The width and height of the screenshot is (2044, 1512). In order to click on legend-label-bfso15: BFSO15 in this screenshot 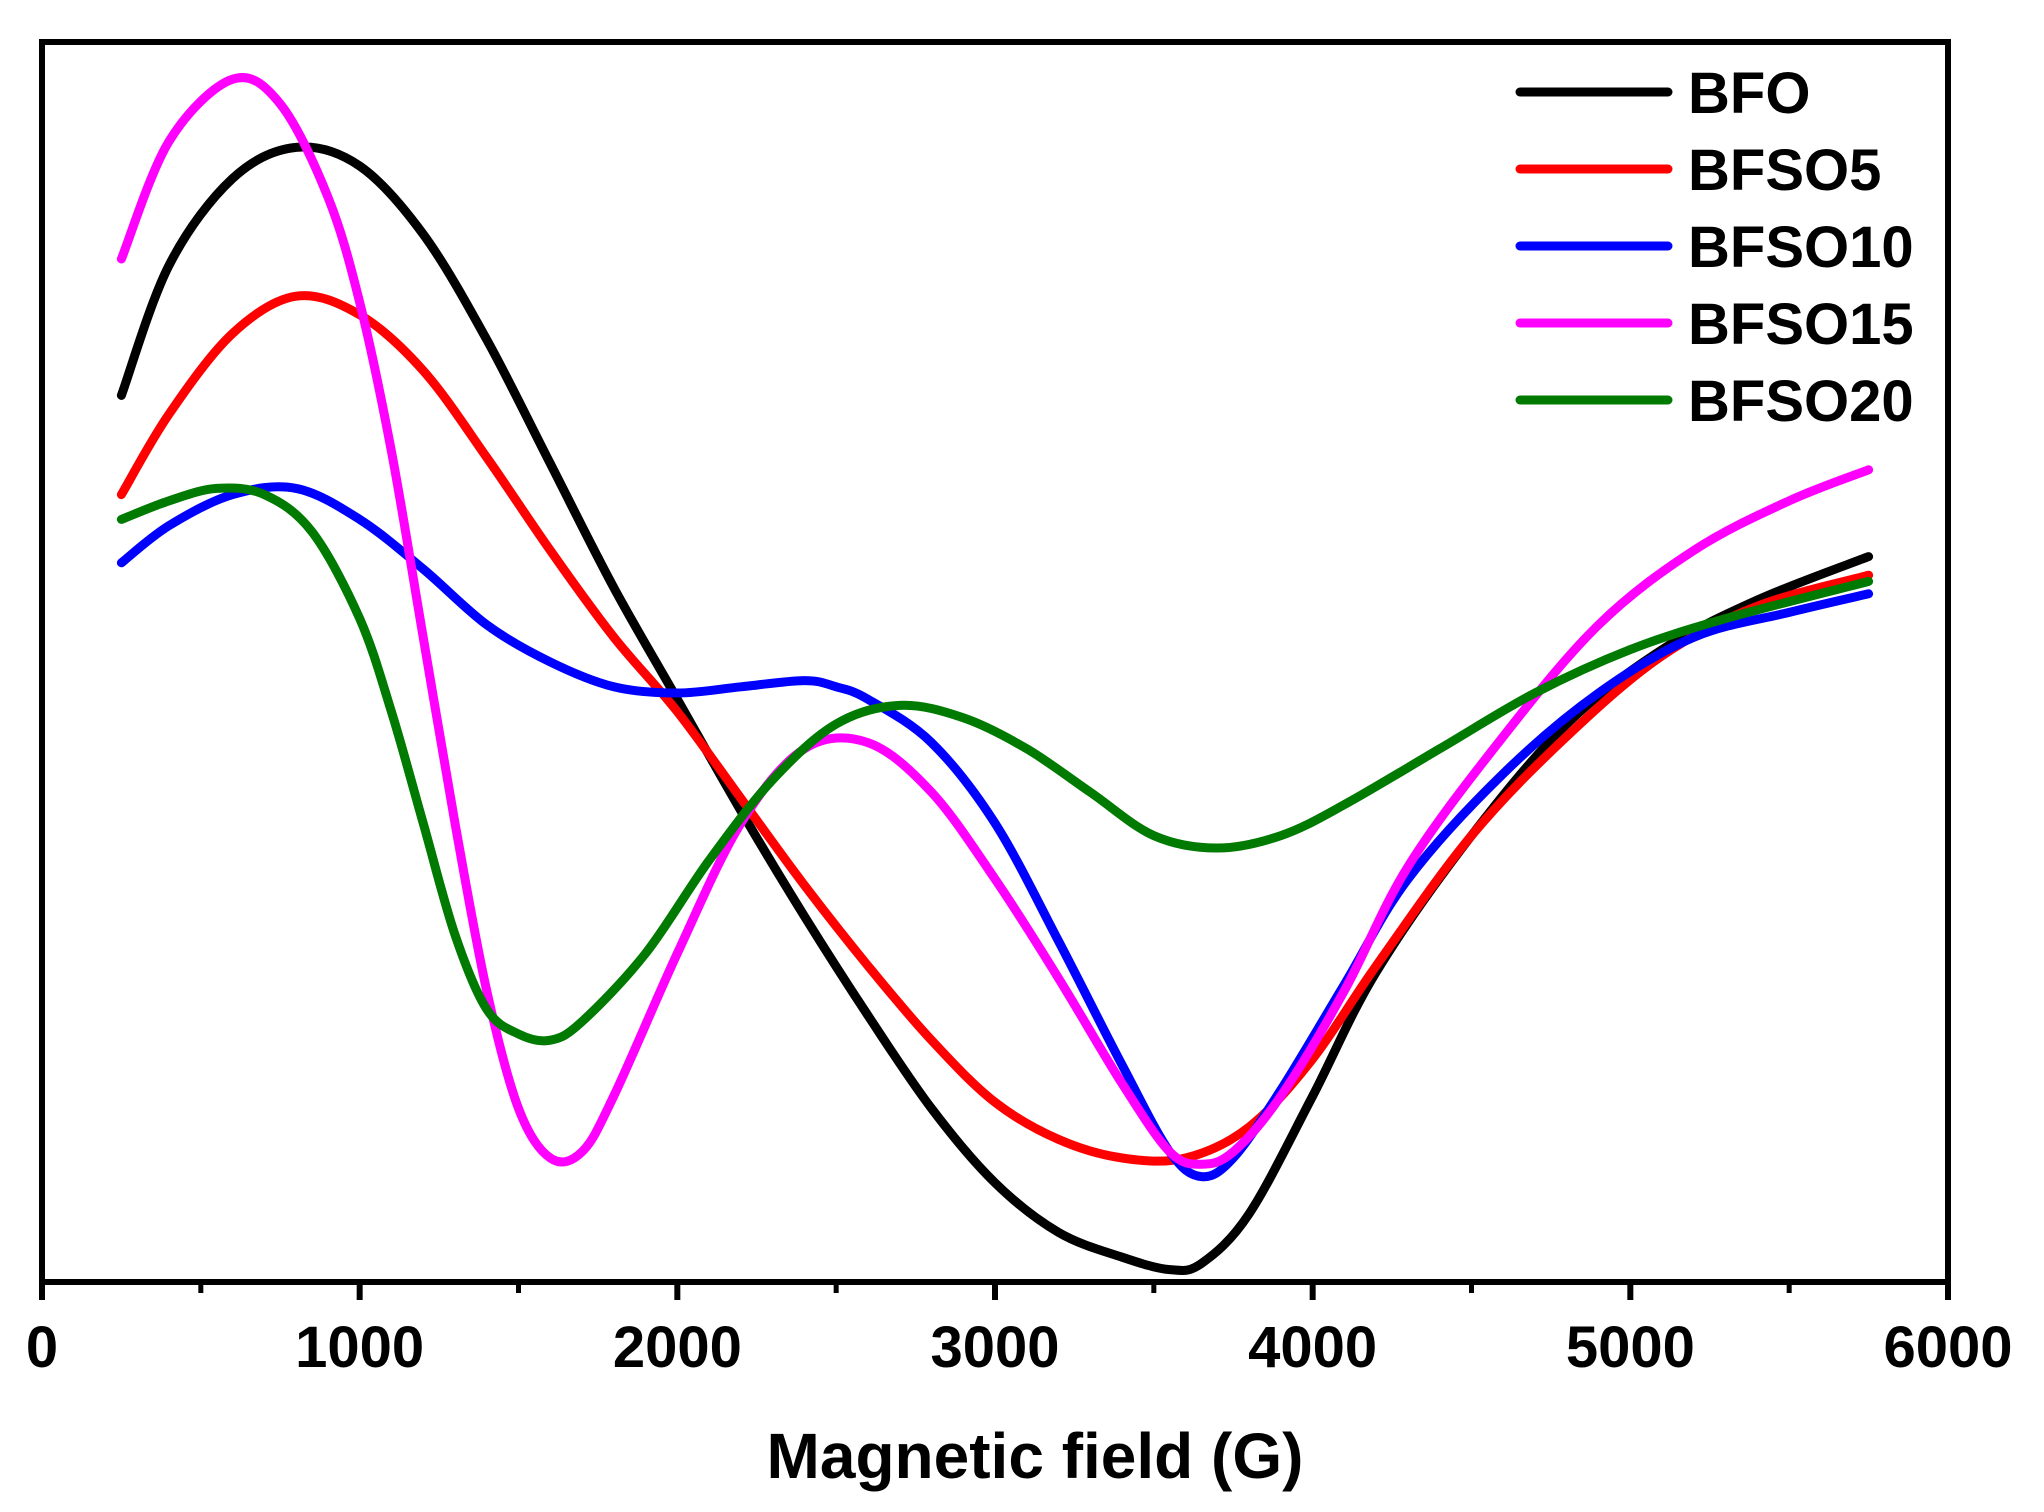, I will do `click(1801, 324)`.